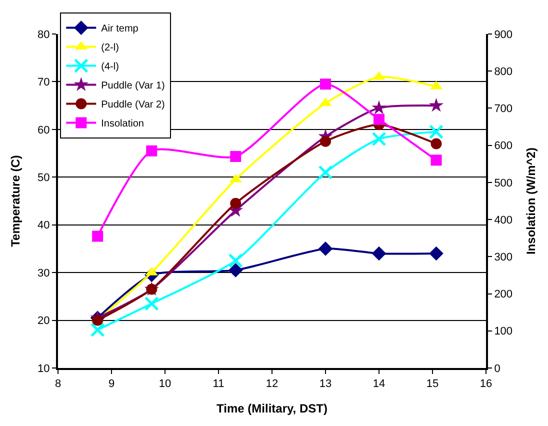 The image size is (548, 426). Describe the element at coordinates (497, 368) in the screenshot. I see `y2-tick-label: 0` at that location.